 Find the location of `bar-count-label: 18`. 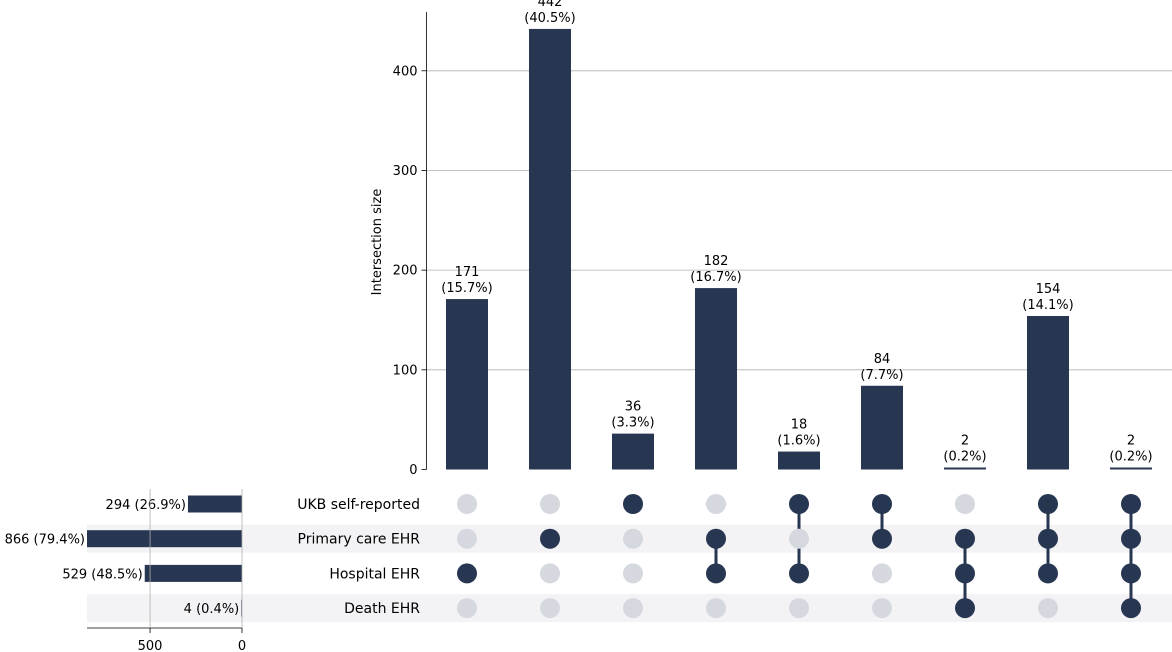

bar-count-label: 18 is located at coordinates (799, 425).